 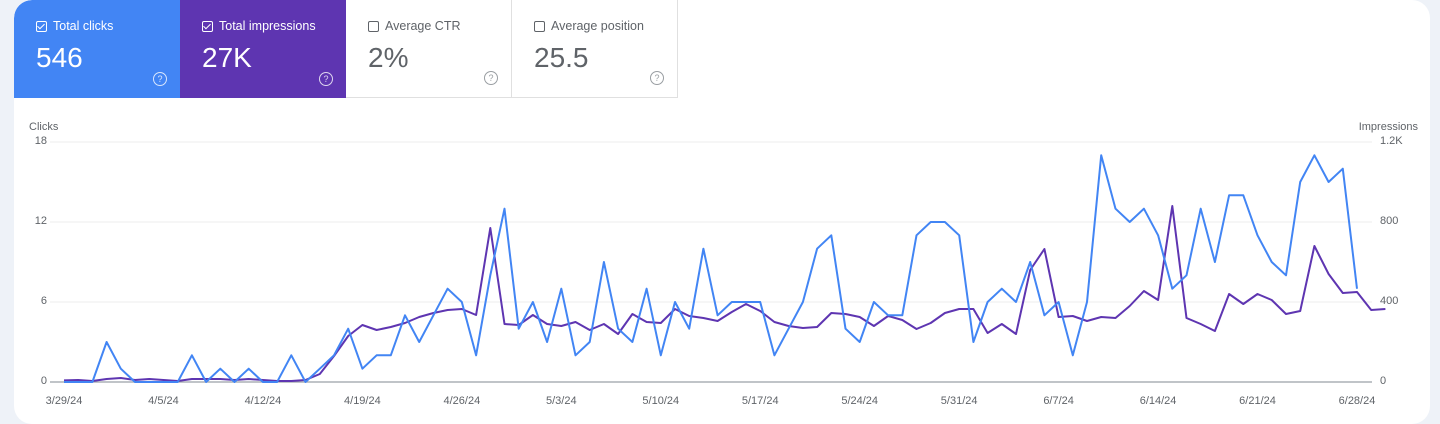 What do you see at coordinates (43, 381) in the screenshot?
I see `left-axis-tick: 0` at bounding box center [43, 381].